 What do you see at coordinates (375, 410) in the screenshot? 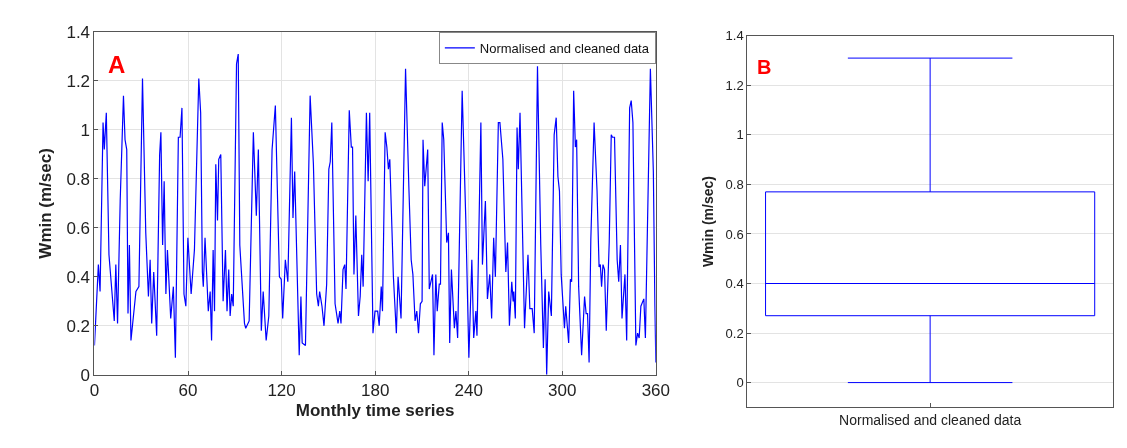
I see `x-axis-title: Monthly time series` at bounding box center [375, 410].